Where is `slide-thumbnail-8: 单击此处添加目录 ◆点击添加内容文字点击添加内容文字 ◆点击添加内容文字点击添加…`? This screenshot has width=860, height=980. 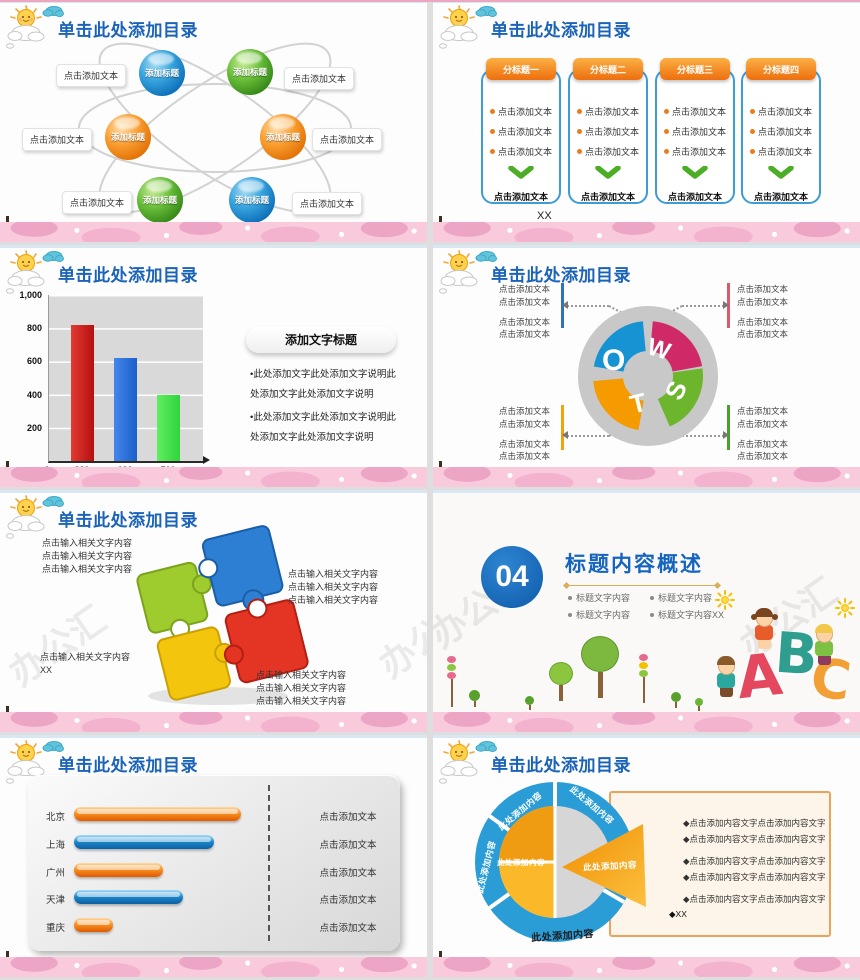 slide-thumbnail-8: 单击此处添加目录 ◆点击添加内容文字点击添加内容文字 ◆点击添加内容文字点击添加… is located at coordinates (646, 856).